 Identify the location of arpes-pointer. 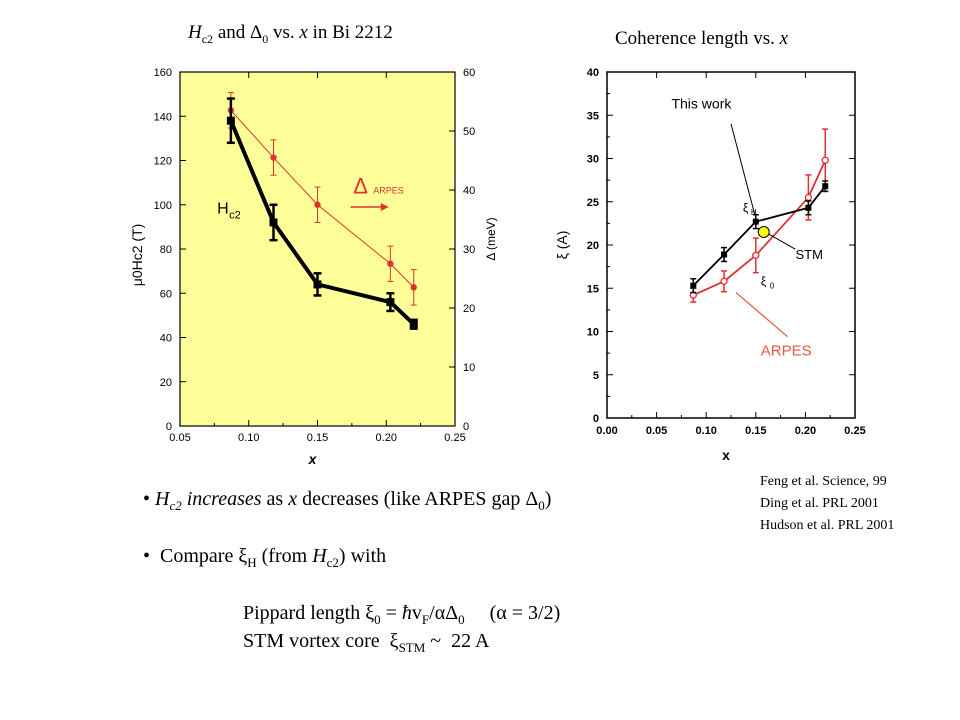
(761, 315).